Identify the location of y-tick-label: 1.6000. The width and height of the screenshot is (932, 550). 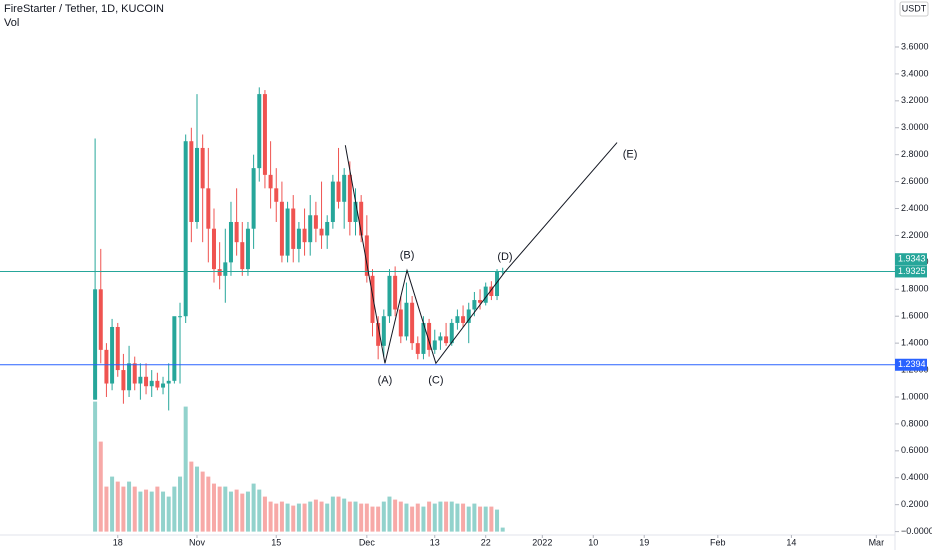
(915, 316).